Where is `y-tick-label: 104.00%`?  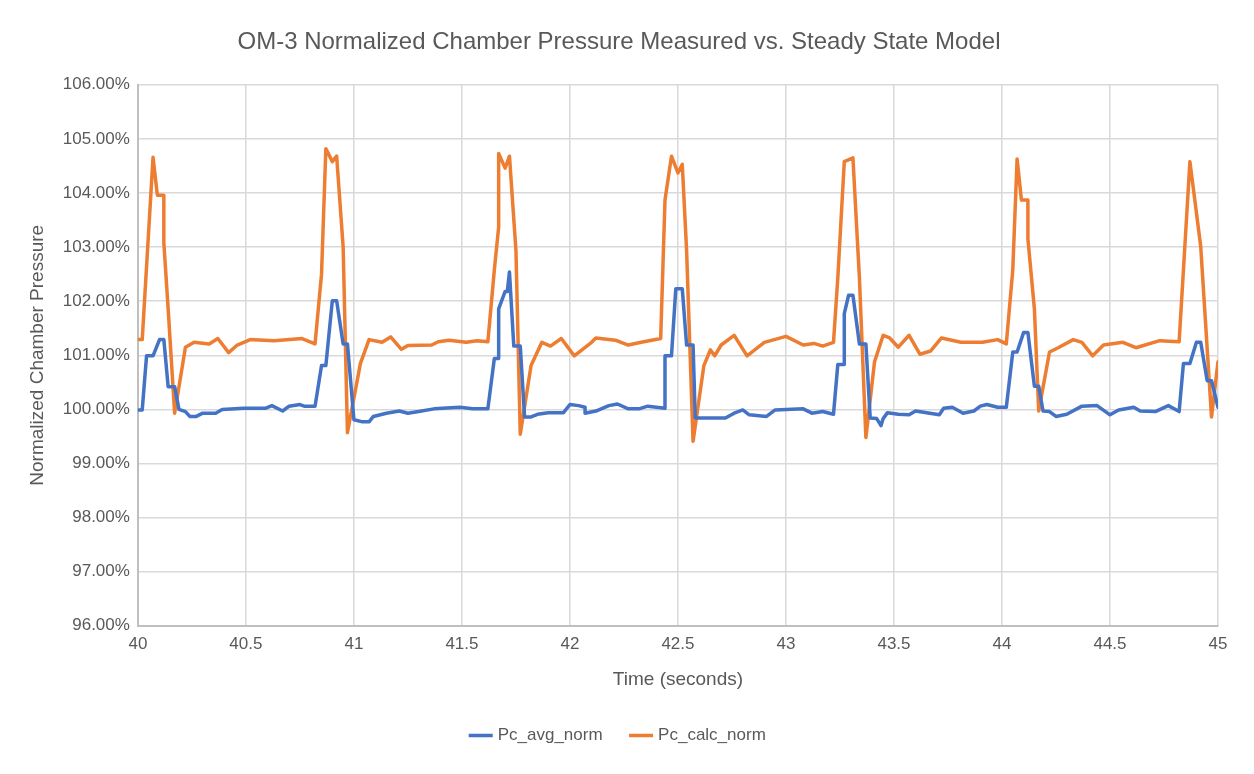
y-tick-label: 104.00% is located at coordinates (96, 192).